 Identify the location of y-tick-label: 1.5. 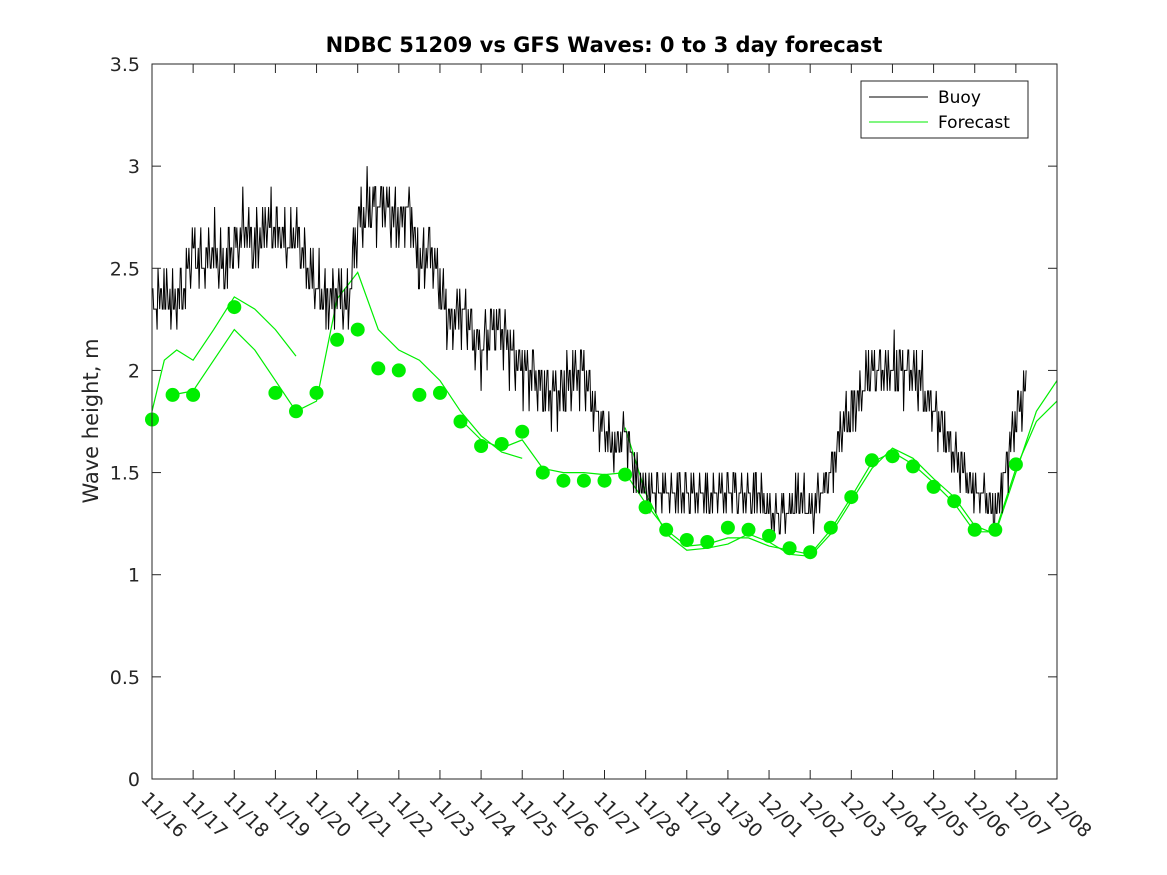
(125, 474).